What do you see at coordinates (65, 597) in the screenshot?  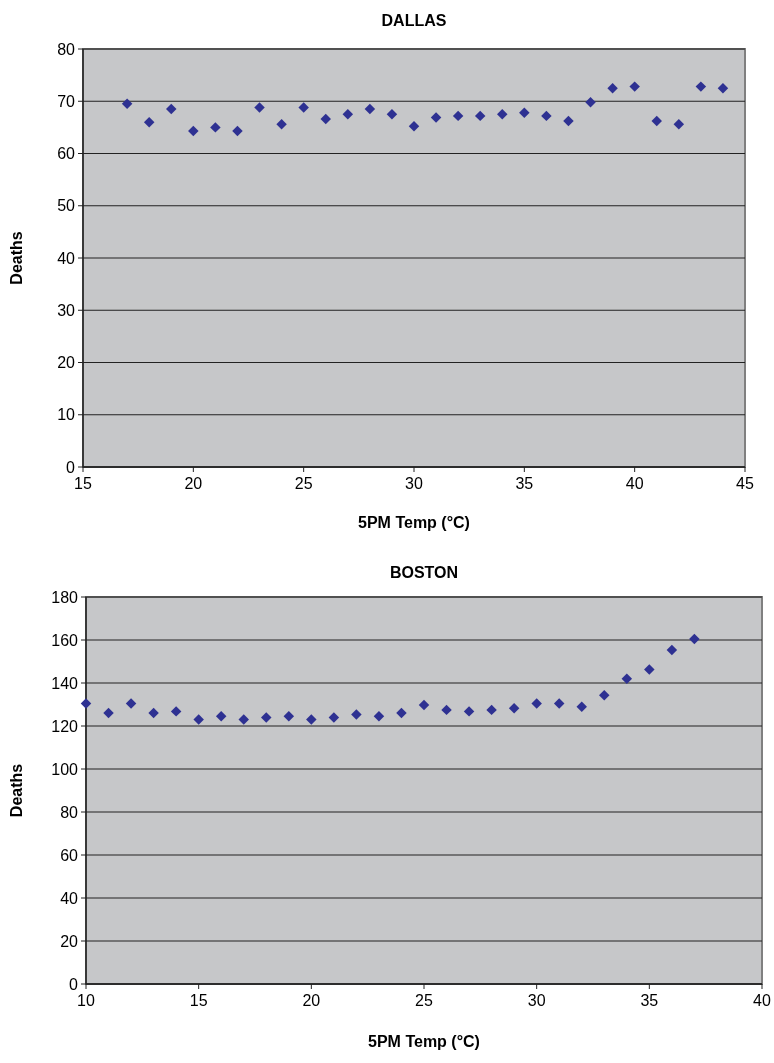 I see `y-tick-label: 180` at bounding box center [65, 597].